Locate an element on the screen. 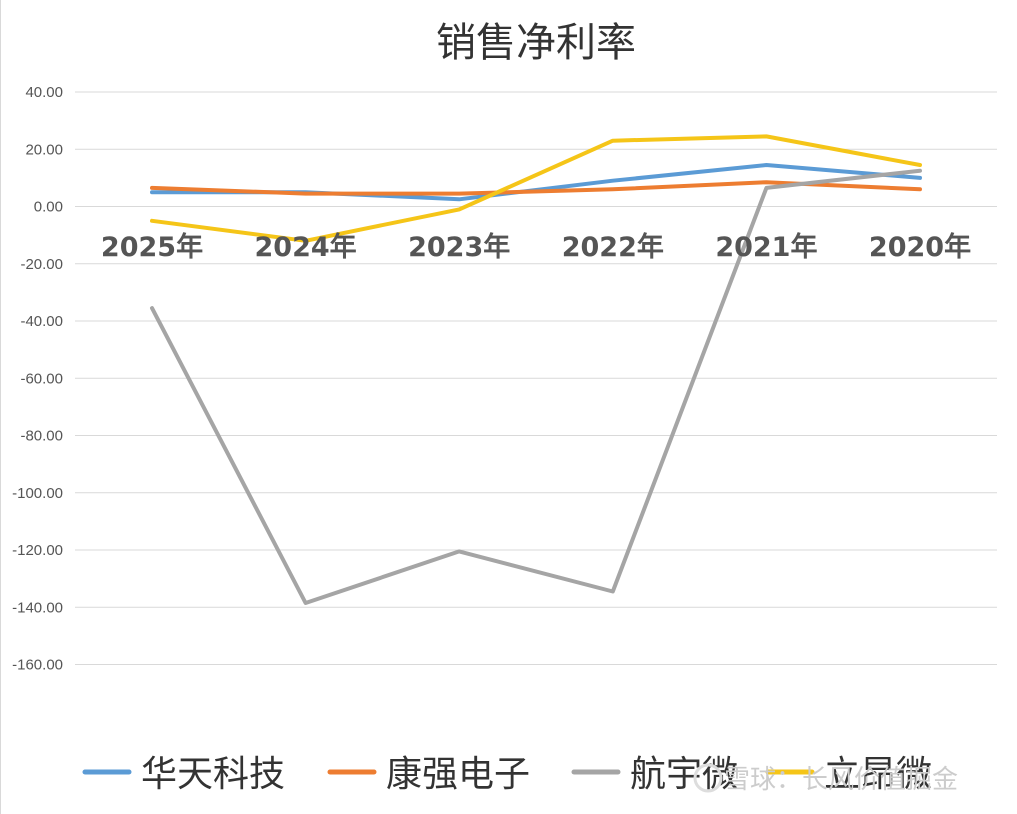 This screenshot has height=814, width=1017. watermark-logo-icon is located at coordinates (708, 778).